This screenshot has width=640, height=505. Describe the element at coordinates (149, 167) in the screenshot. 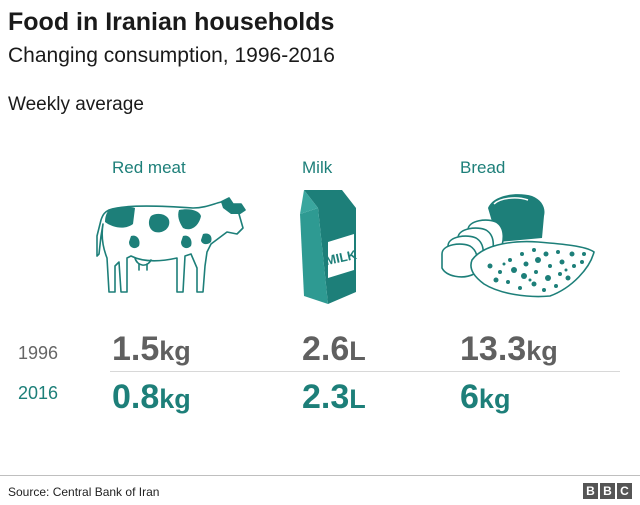

I see `category-label-red-meat: Red meat` at that location.